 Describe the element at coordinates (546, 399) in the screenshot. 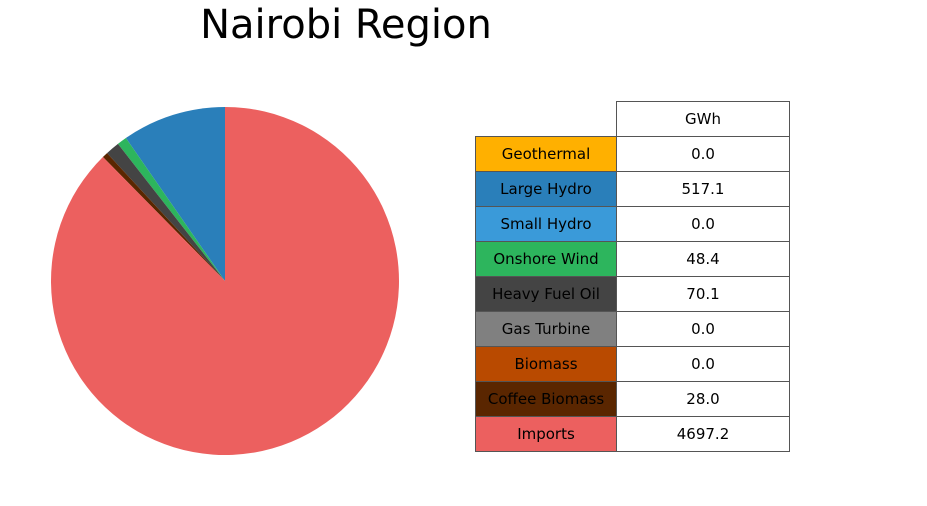

I see `legend-label-coffee-biomass: Coffee Biomass` at that location.